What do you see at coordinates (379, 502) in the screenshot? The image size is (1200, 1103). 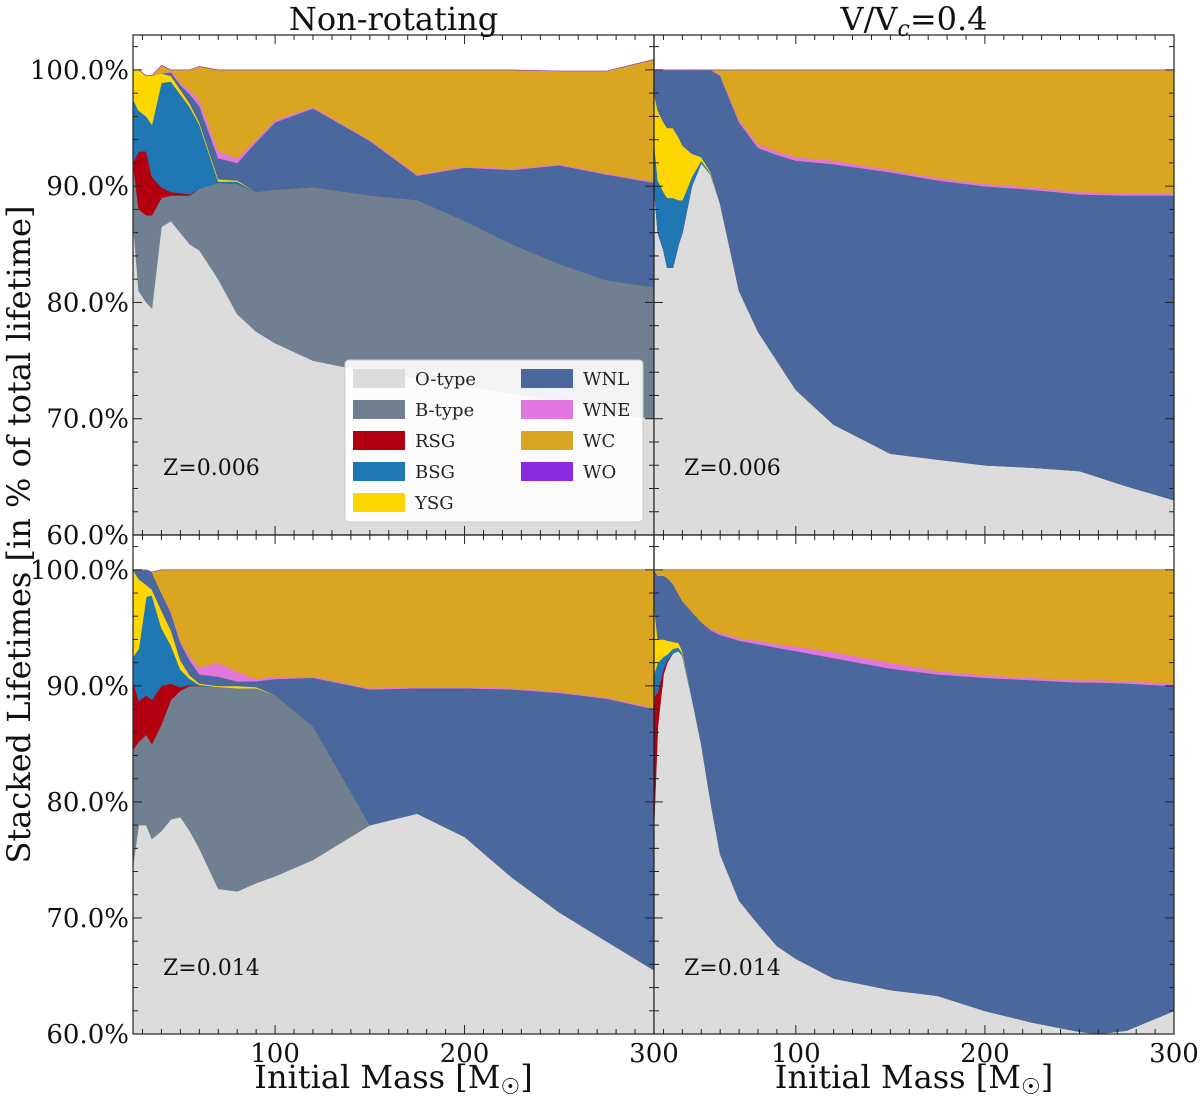 I see `legend-swatch-ysg` at bounding box center [379, 502].